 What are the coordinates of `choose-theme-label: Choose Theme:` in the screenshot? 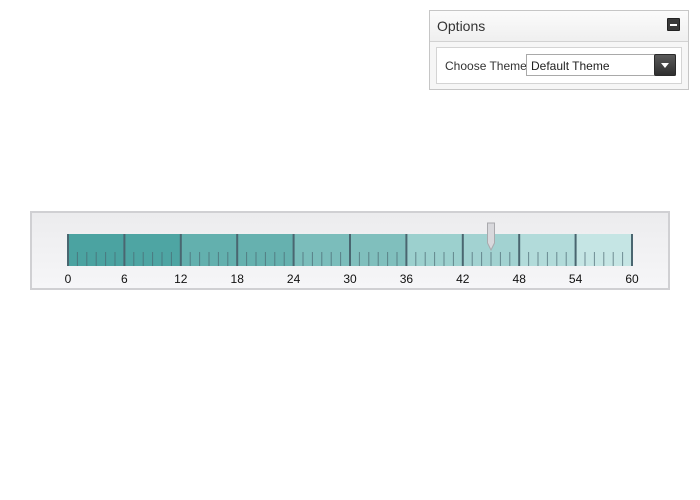 It's located at (488, 66).